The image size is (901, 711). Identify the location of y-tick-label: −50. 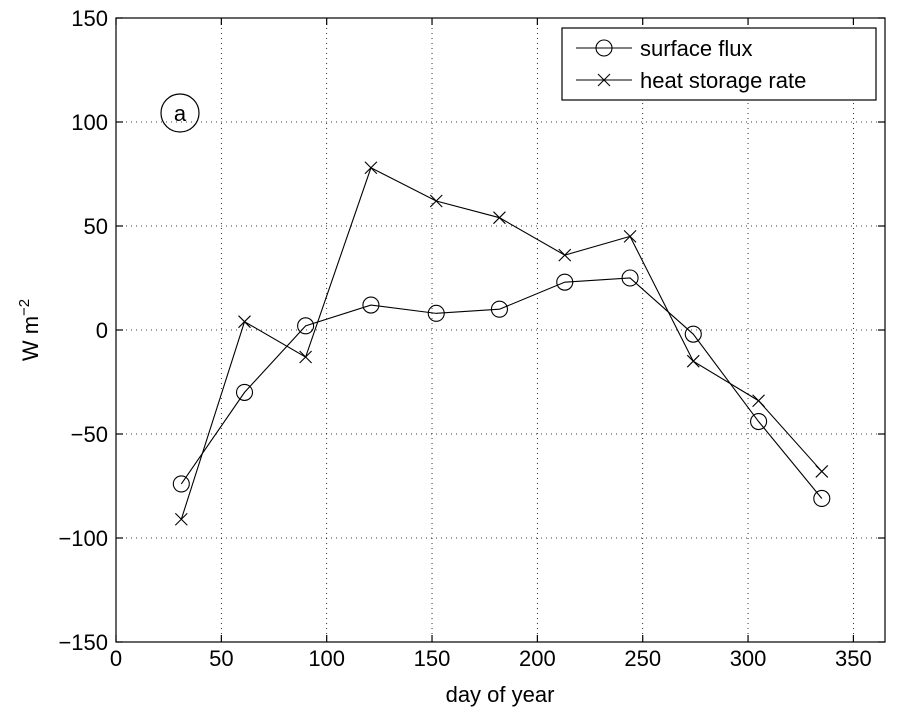
(89, 434).